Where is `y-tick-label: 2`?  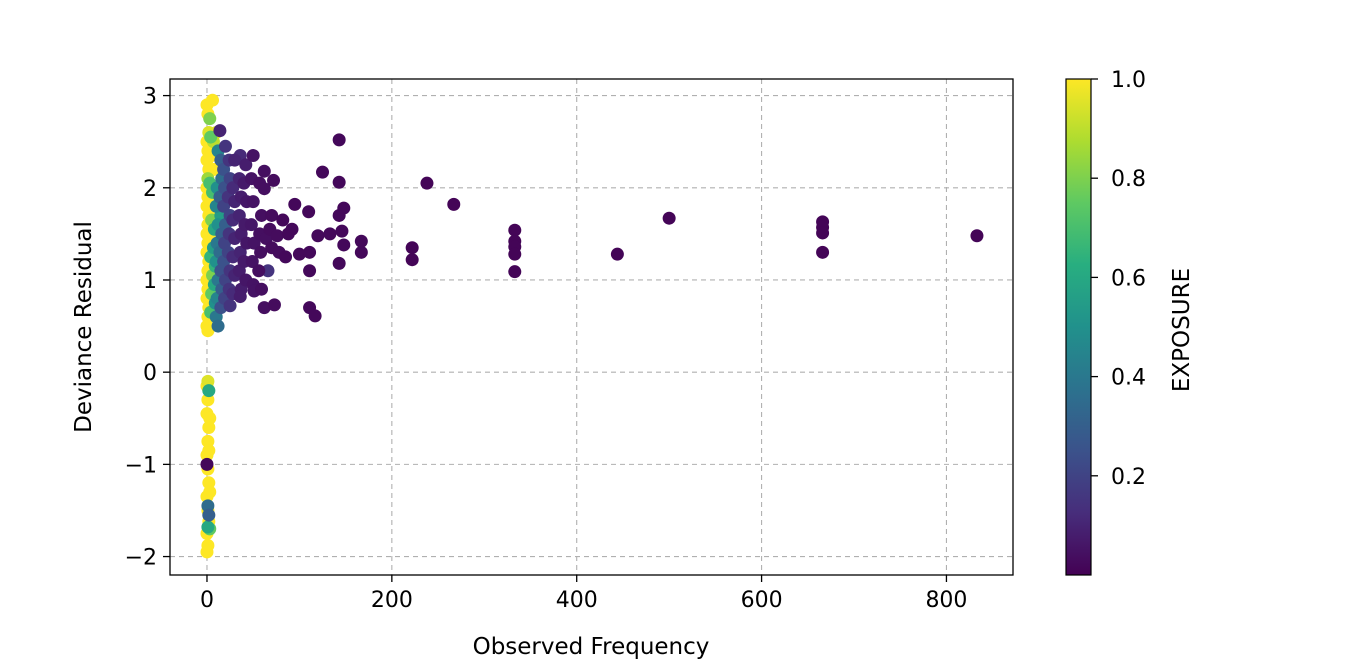
y-tick-label: 2 is located at coordinates (150, 189).